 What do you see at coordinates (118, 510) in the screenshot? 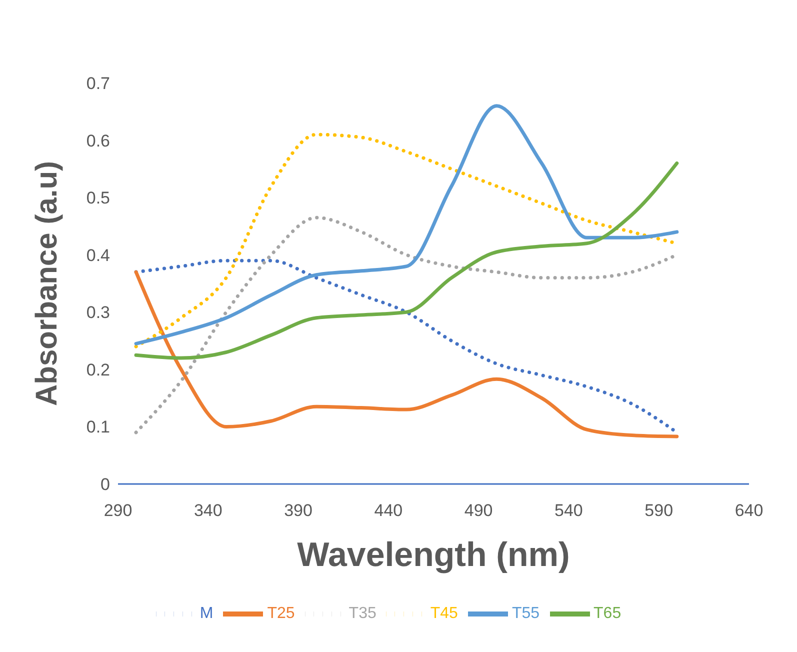
I see `x-tick-label: 290` at bounding box center [118, 510].